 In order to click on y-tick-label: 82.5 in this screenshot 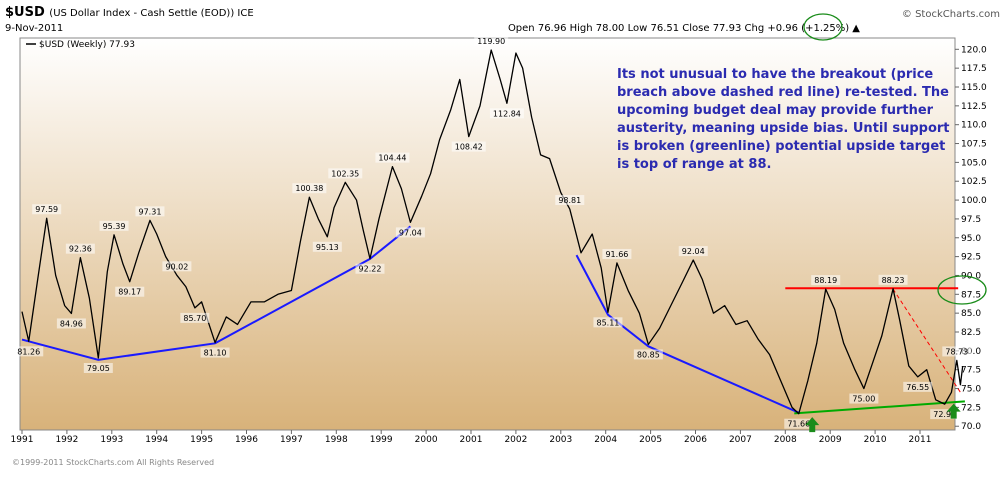, I will do `click(971, 333)`.